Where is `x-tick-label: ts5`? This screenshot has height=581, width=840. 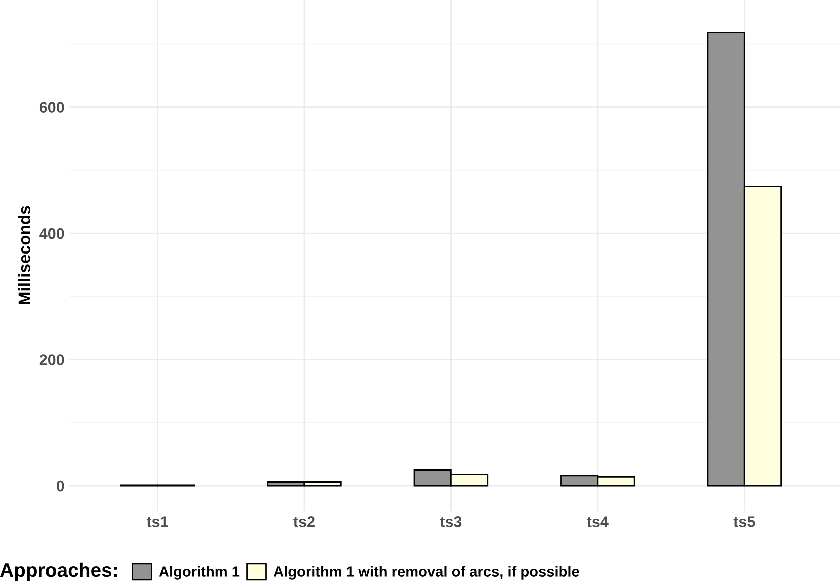
x-tick-label: ts5 is located at coordinates (745, 522).